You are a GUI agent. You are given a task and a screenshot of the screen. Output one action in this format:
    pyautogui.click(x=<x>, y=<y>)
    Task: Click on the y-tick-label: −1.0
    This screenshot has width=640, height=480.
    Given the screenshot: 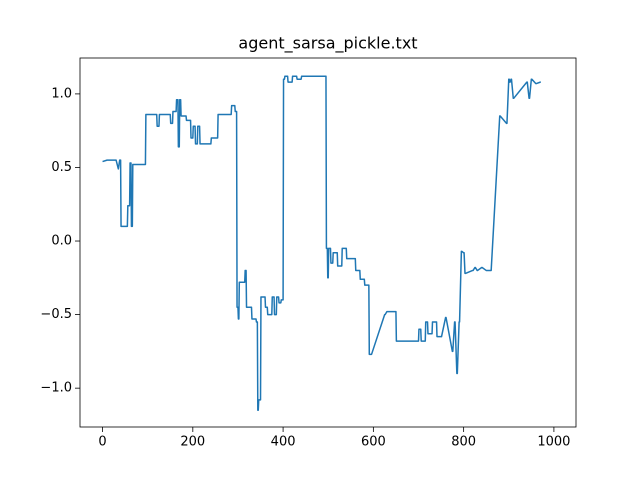 What is the action you would take?
    pyautogui.click(x=56, y=388)
    